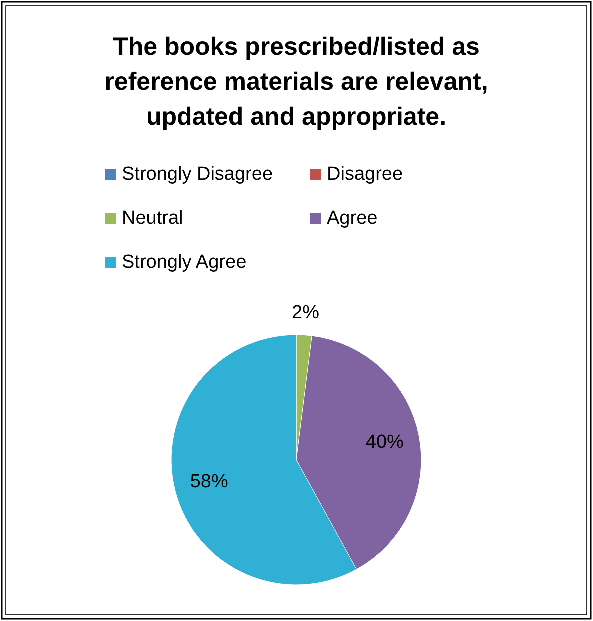  I want to click on legend-label: Neutral, so click(153, 219).